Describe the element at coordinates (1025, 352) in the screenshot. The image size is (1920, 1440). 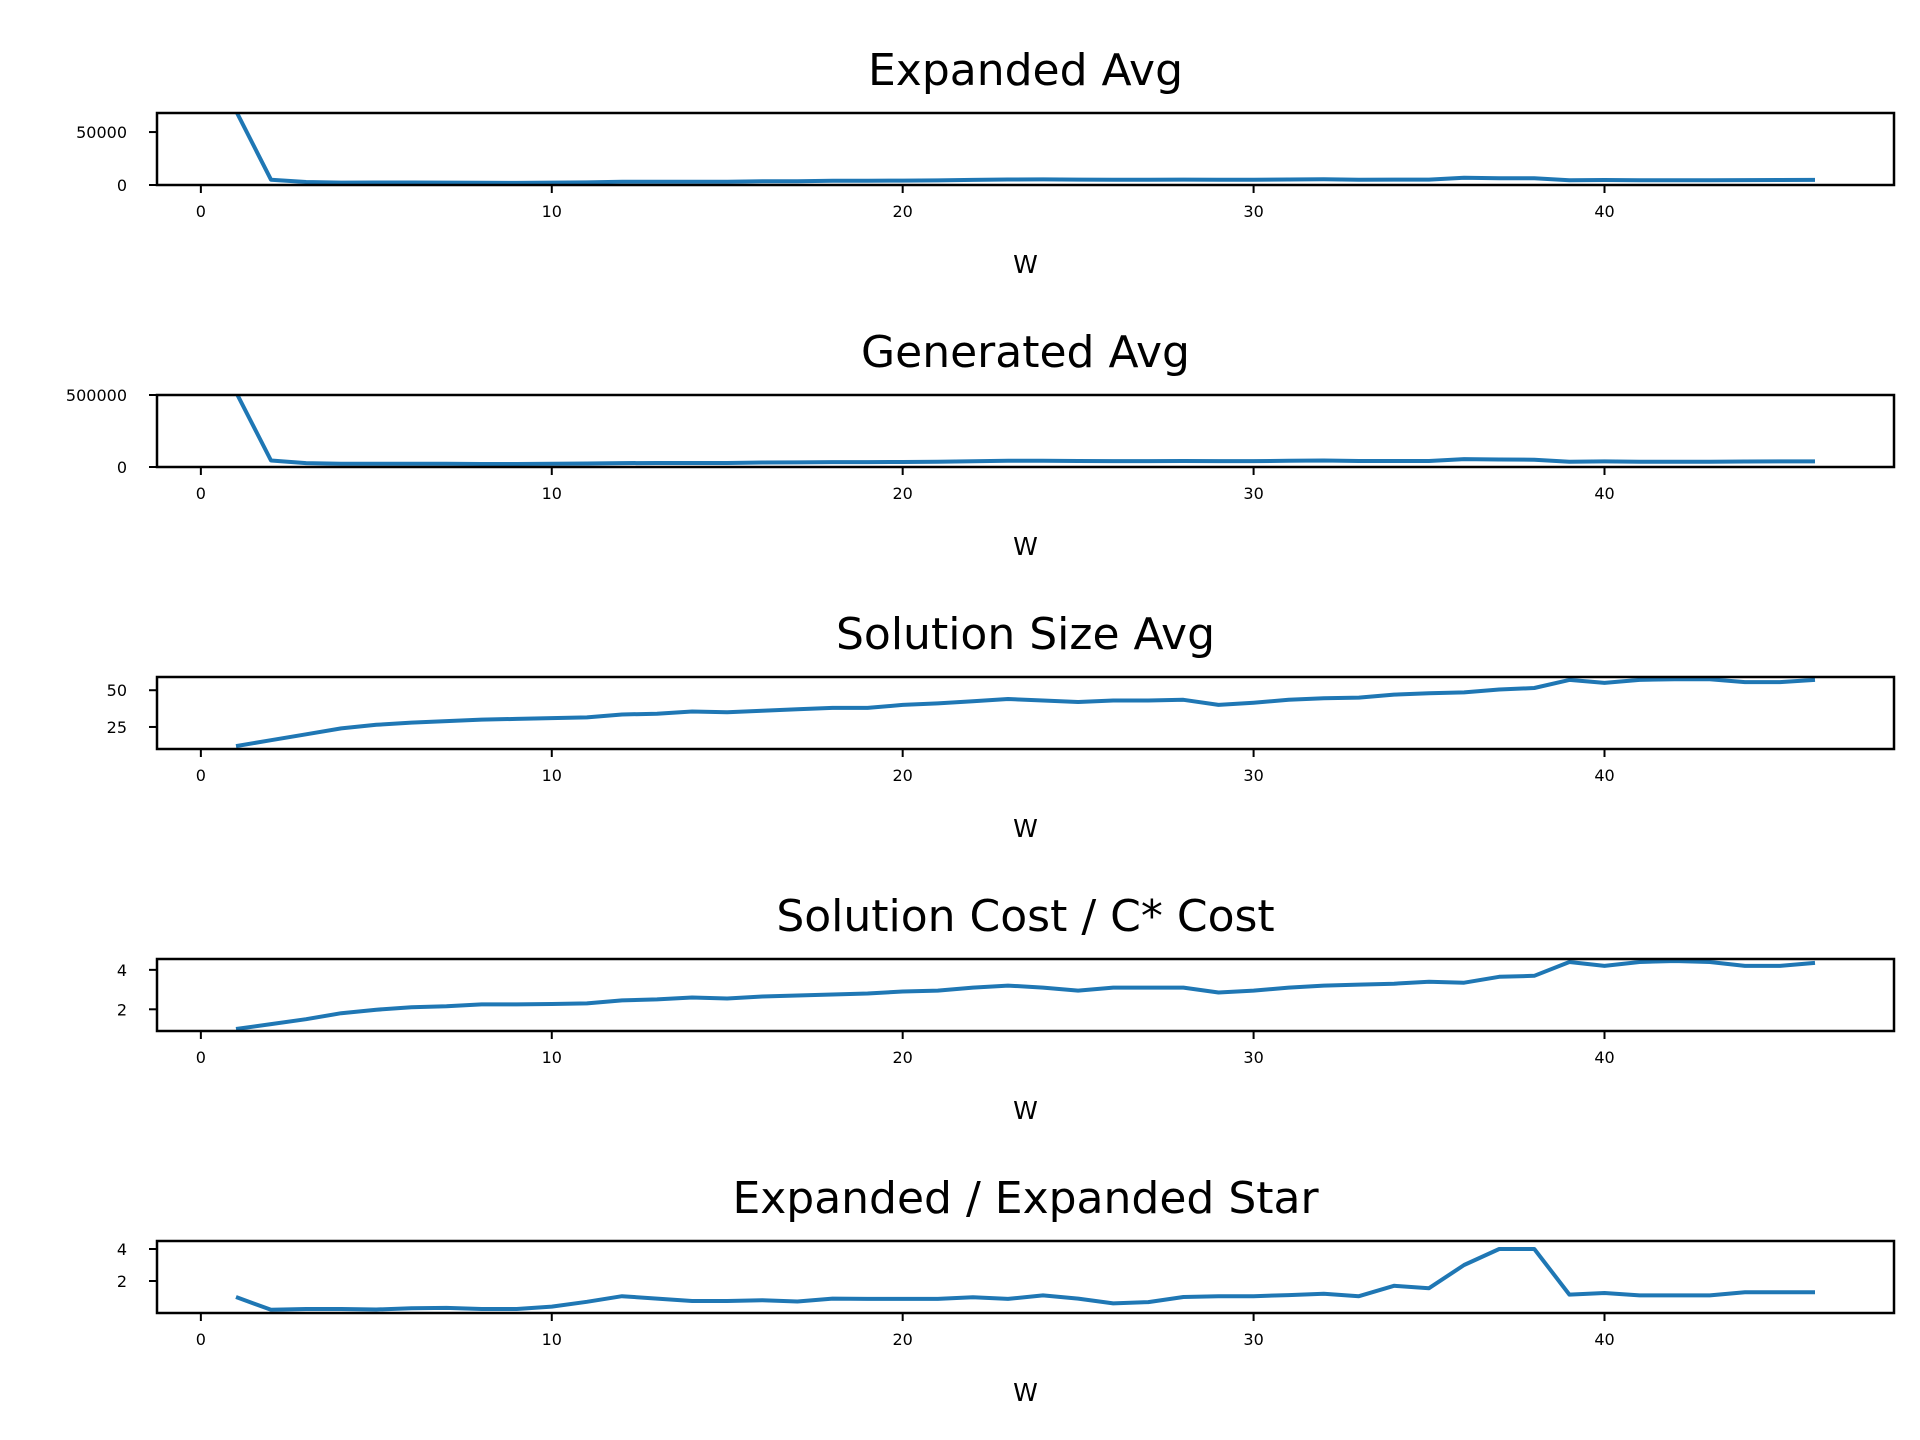
I see `chart-title: Generated Avg` at that location.